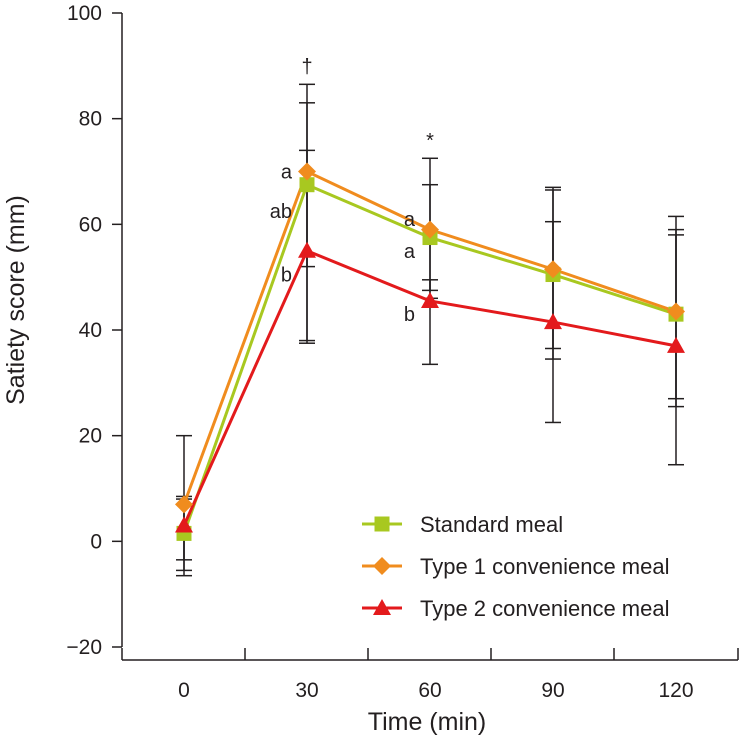  I want to click on significance-mark: *, so click(430, 141).